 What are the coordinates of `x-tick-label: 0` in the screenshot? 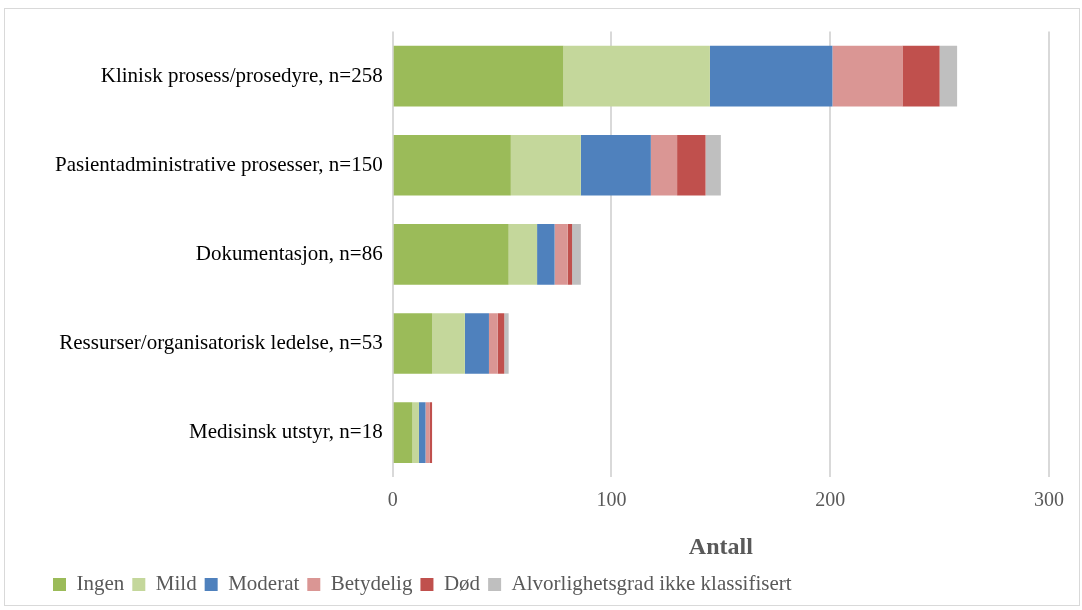 It's located at (392, 499).